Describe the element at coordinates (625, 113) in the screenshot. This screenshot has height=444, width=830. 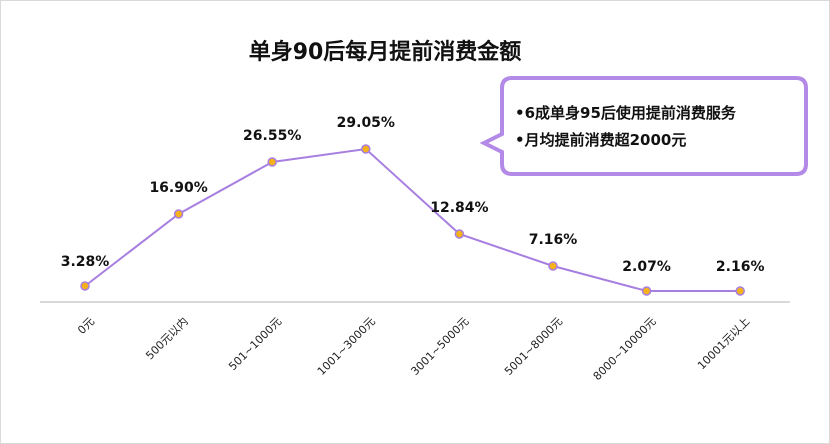
I see `callout-line-1: •6成单身95后使用提前消费服务` at that location.